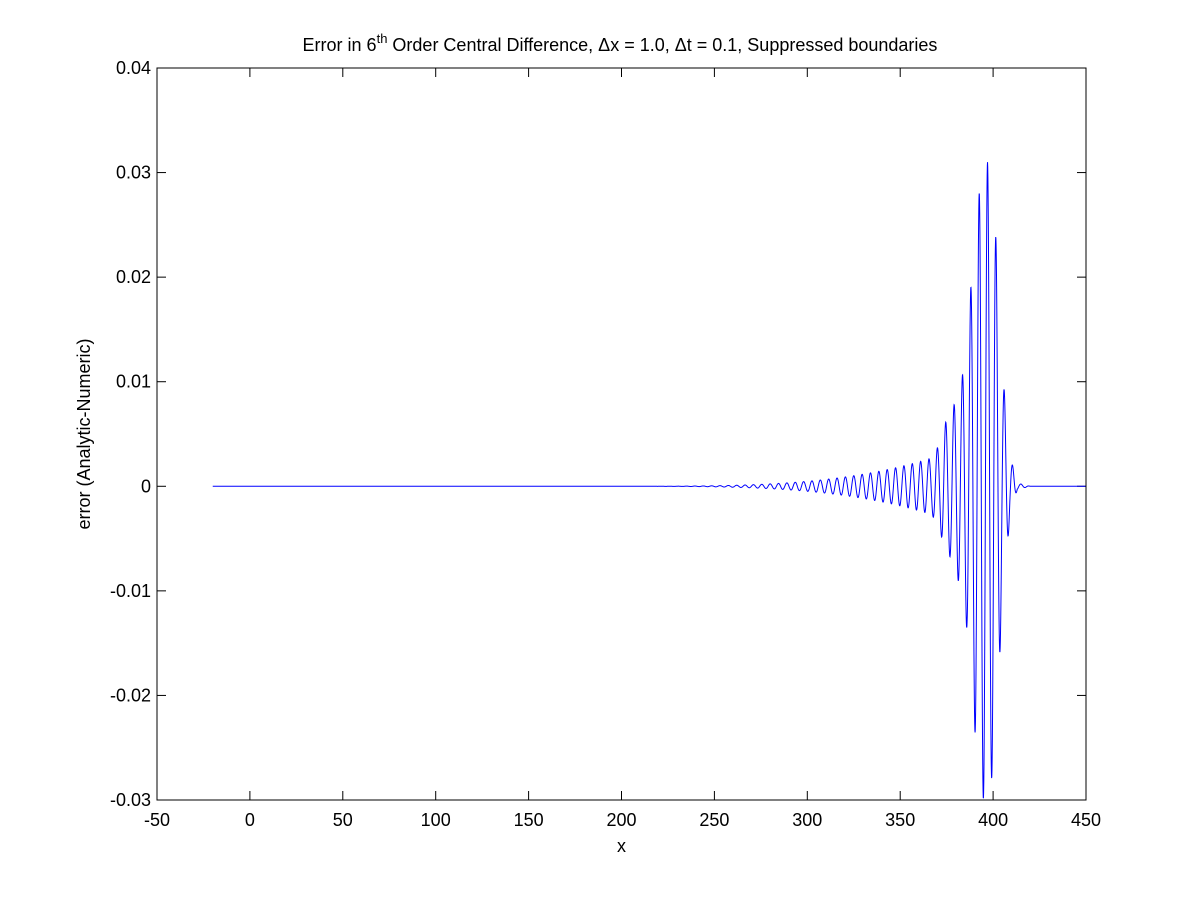 The height and width of the screenshot is (900, 1200). I want to click on x-tick-label: 450, so click(1086, 820).